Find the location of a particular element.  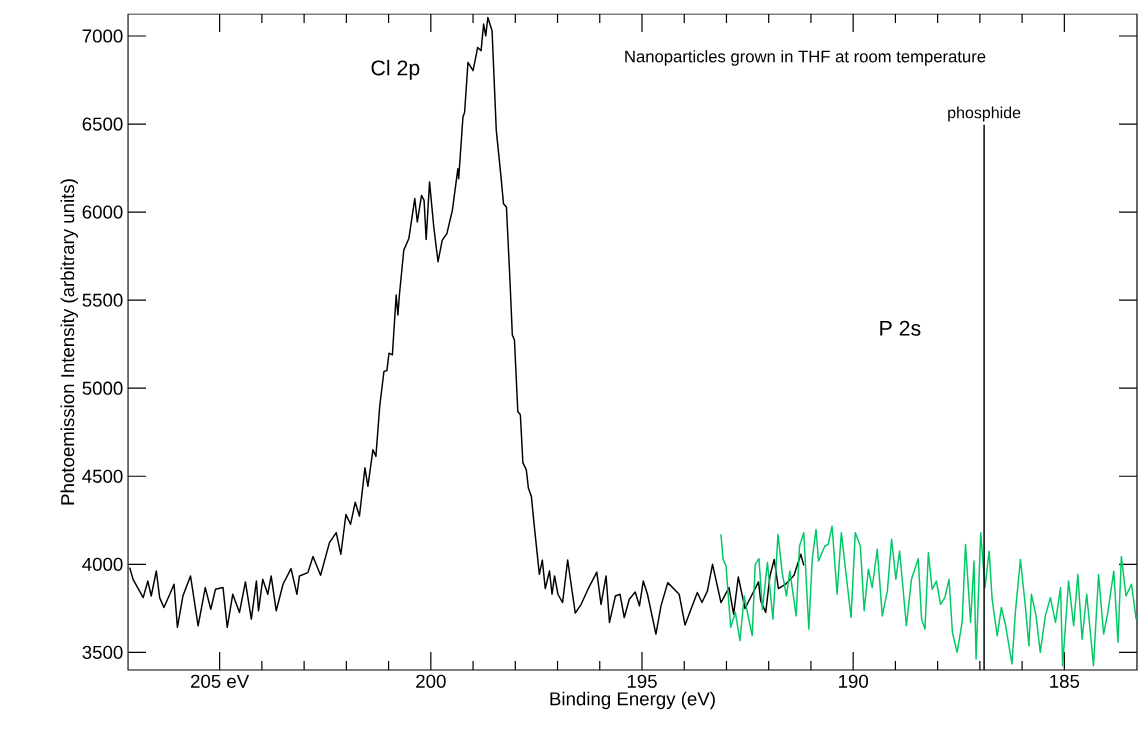

y-tick-label: 6000 is located at coordinates (102, 212).